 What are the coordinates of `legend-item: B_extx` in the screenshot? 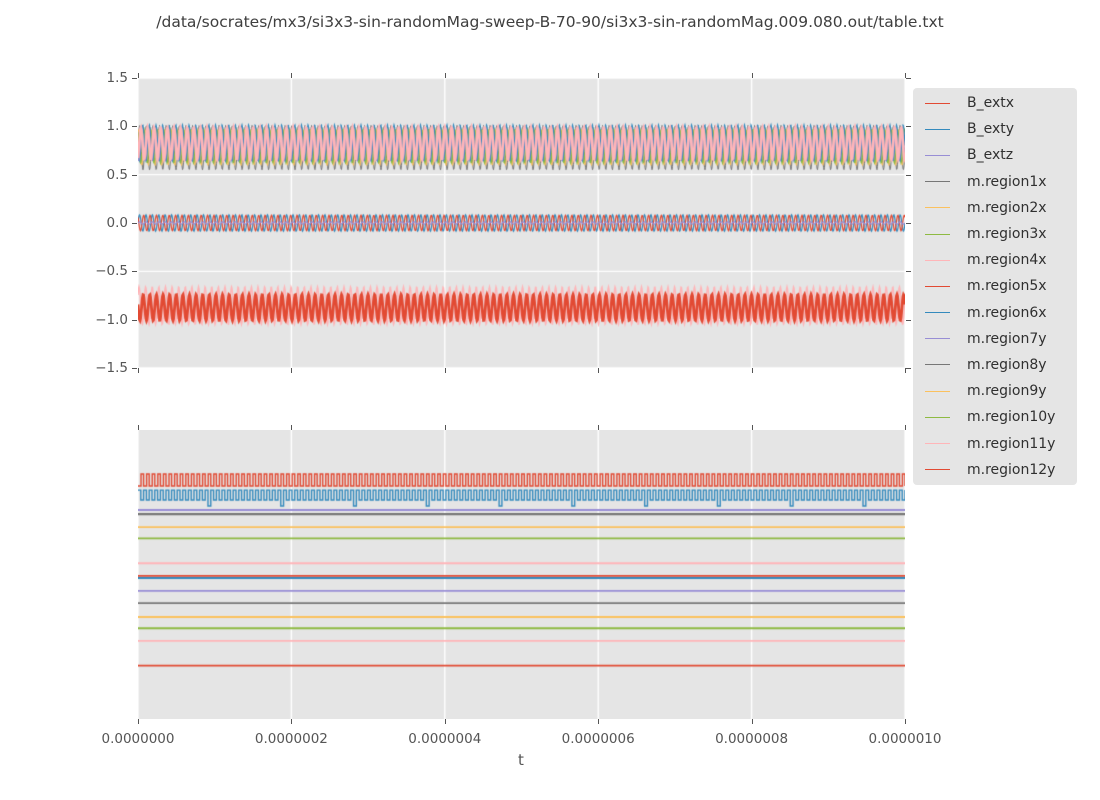 It's located at (995, 103).